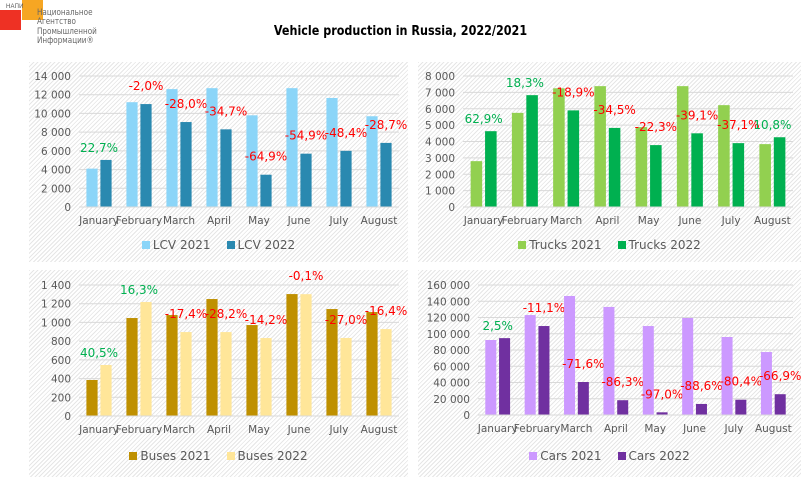  What do you see at coordinates (386, 125) in the screenshot?
I see `change-label: -28,7%` at bounding box center [386, 125].